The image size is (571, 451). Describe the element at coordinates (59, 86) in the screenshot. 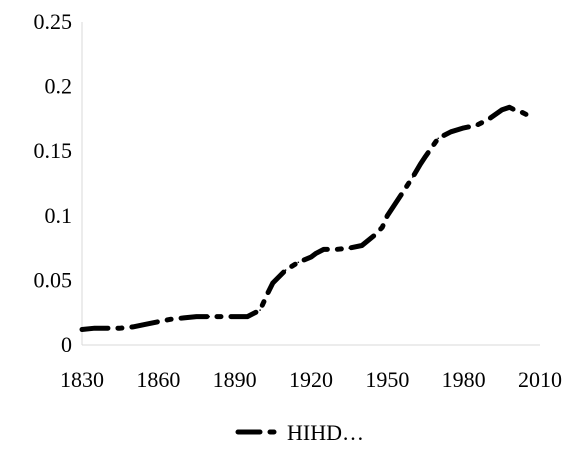

I see `y-tick-label: 0.2` at that location.